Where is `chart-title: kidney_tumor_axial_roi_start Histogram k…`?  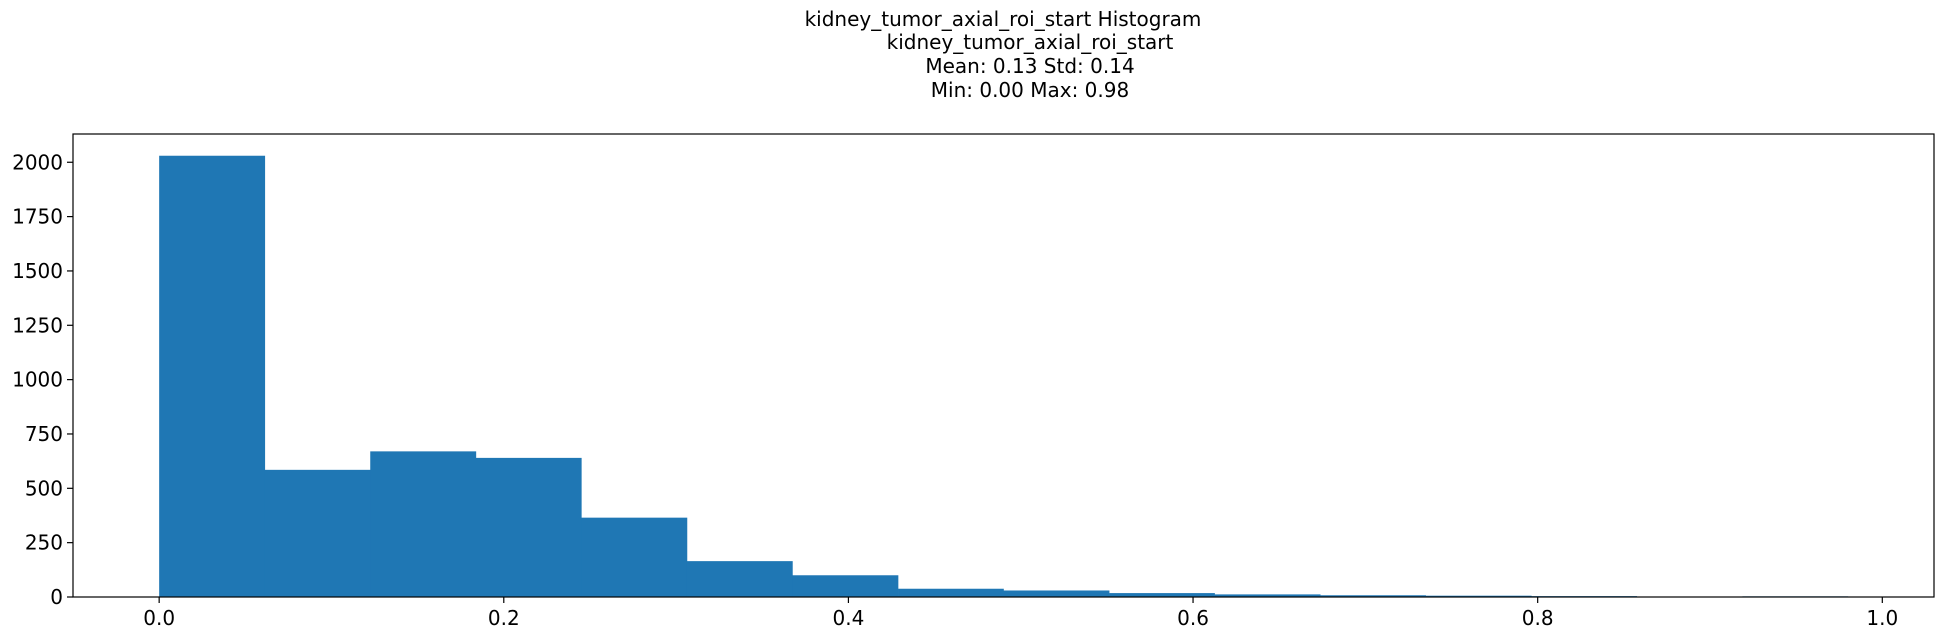
chart-title: kidney_tumor_axial_roi_start Histogram k… is located at coordinates (1003, 54).